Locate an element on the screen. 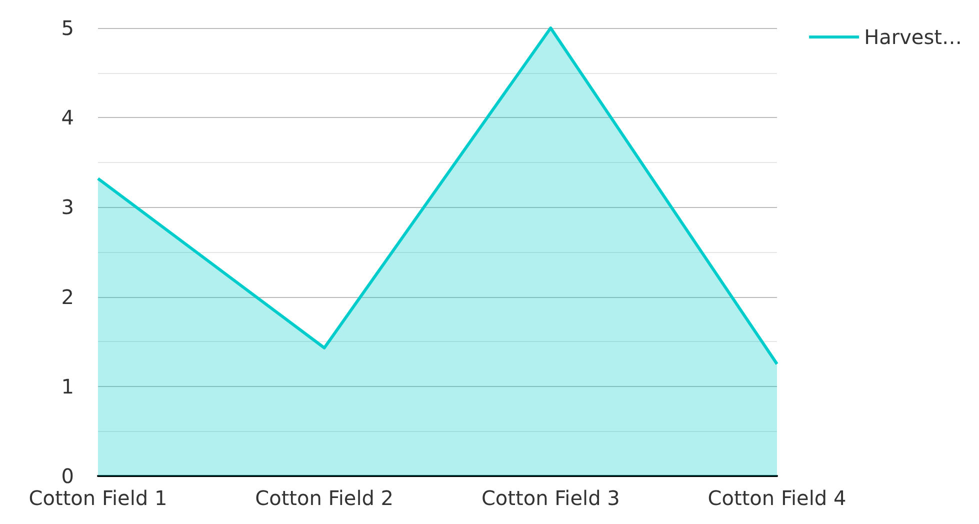  x-tick-label: Cotton Field 3 is located at coordinates (550, 498).